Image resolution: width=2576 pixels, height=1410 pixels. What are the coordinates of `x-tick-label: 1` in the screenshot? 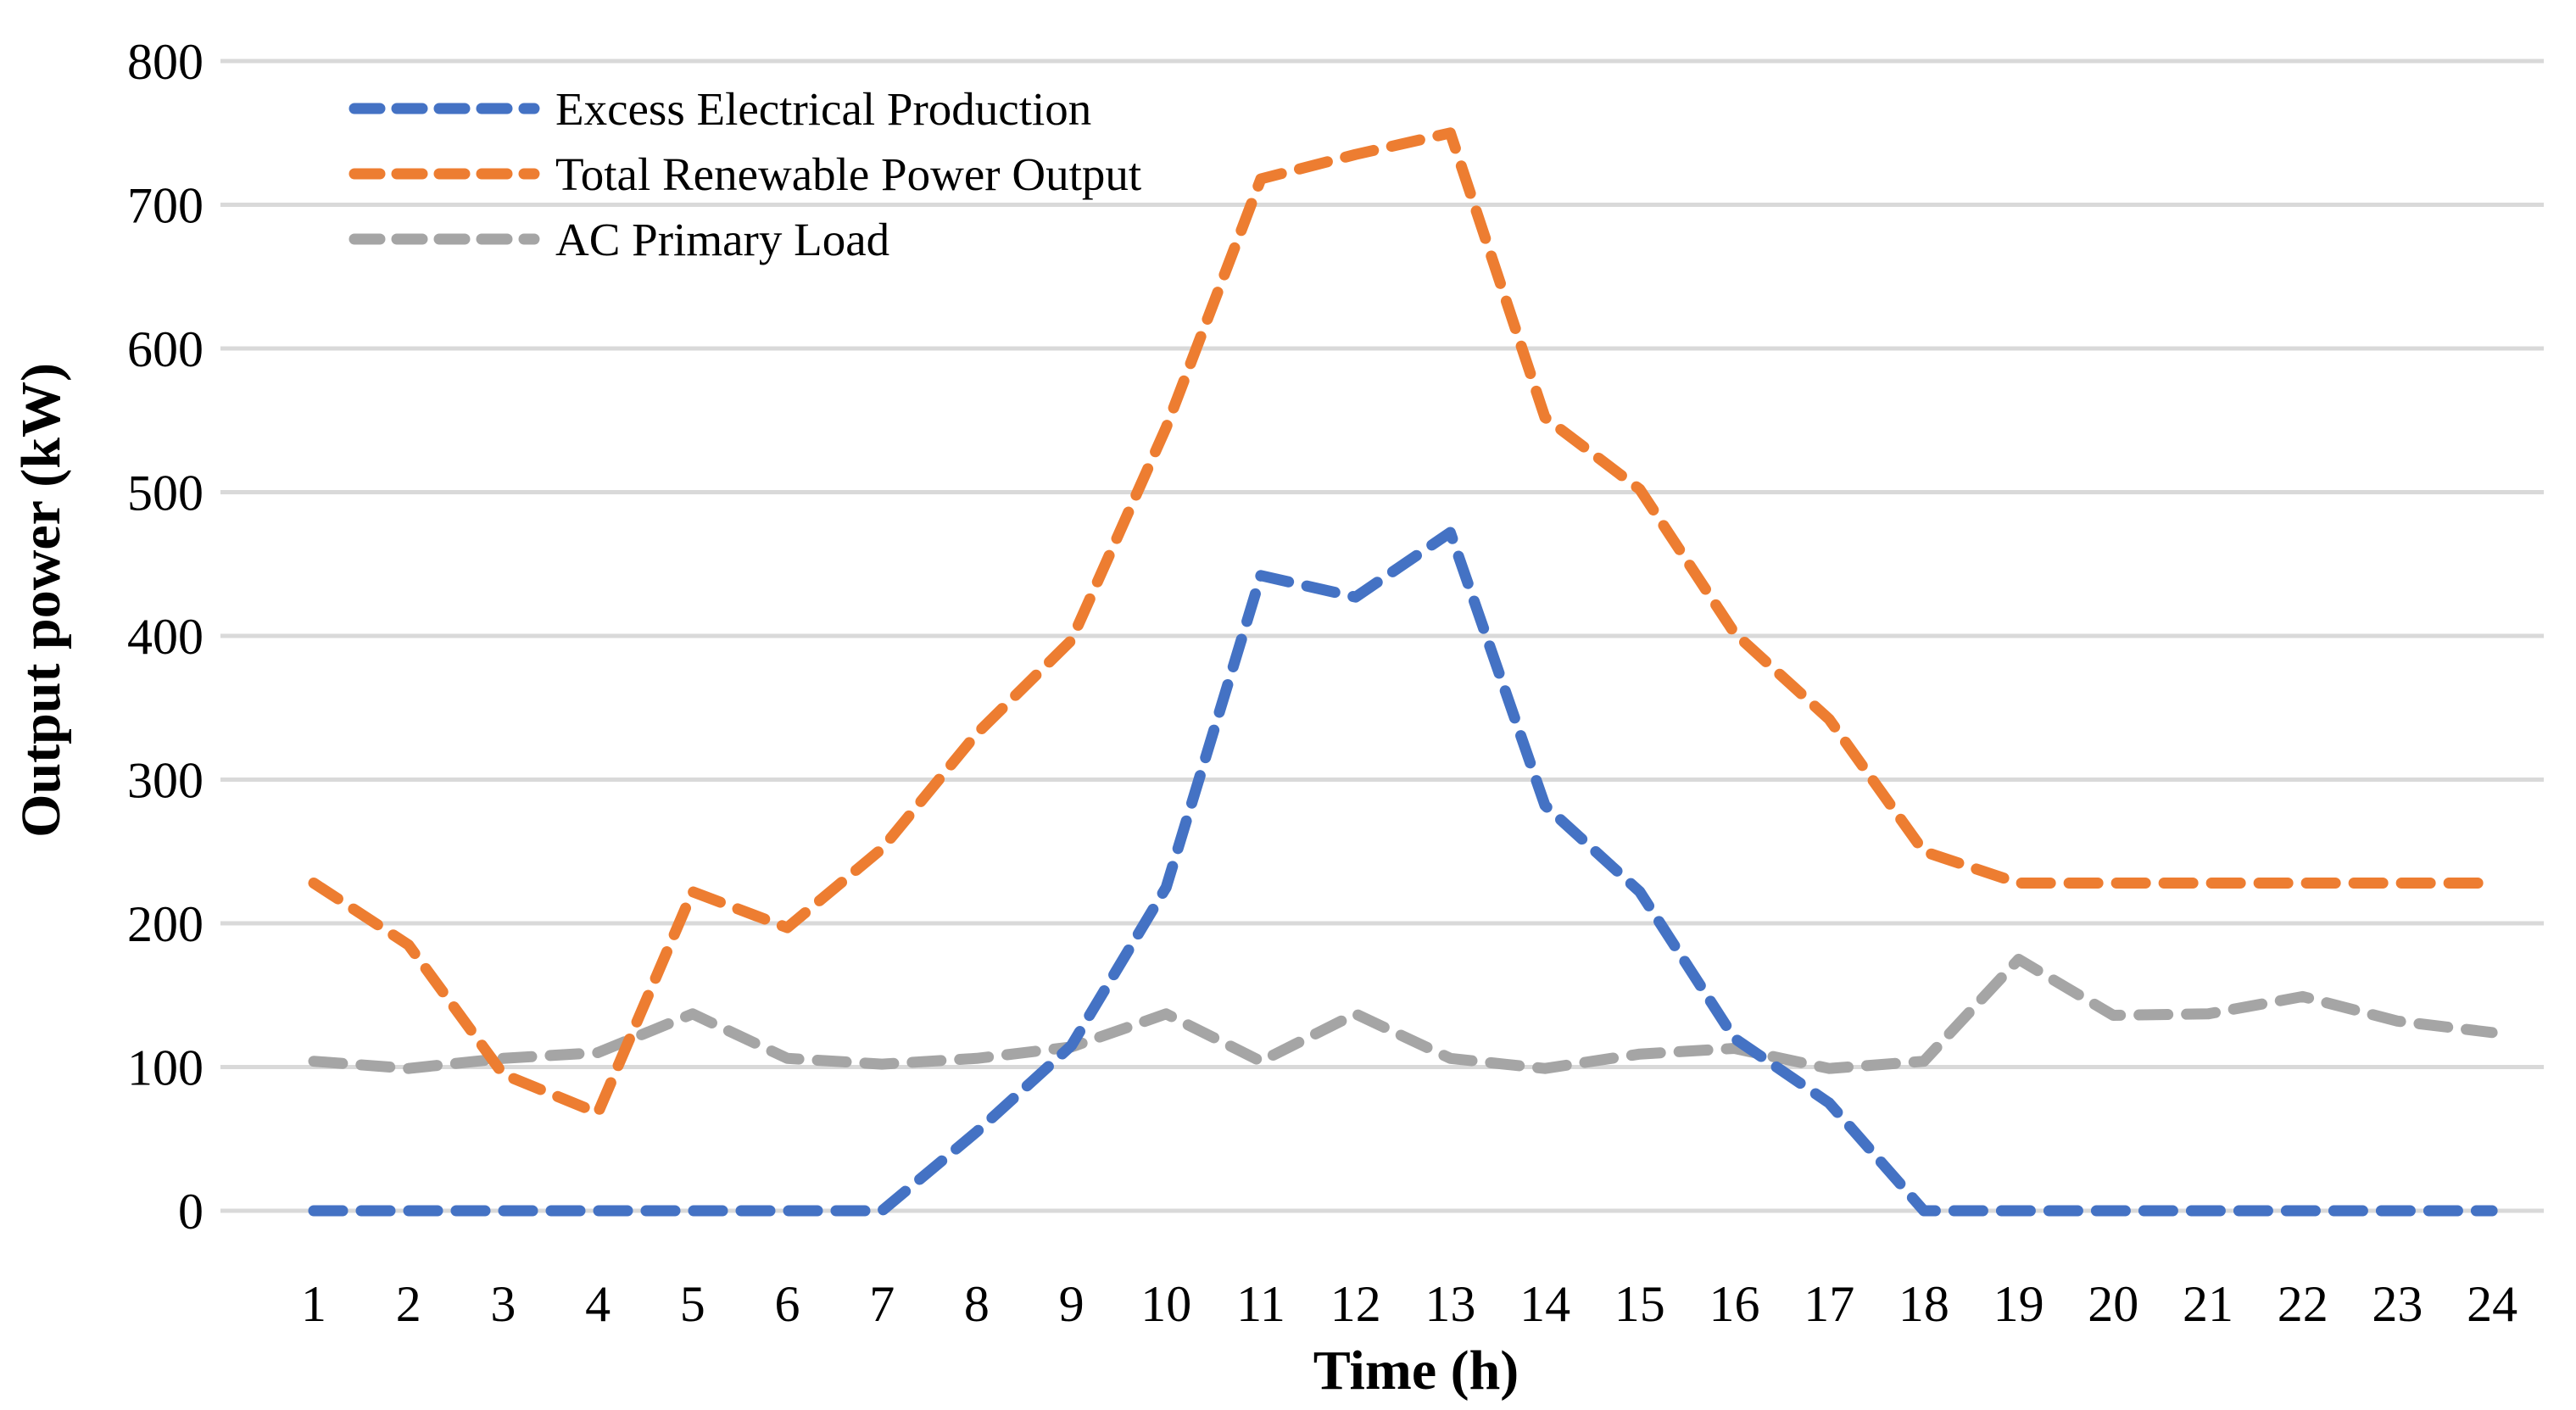 It's located at (313, 1304).